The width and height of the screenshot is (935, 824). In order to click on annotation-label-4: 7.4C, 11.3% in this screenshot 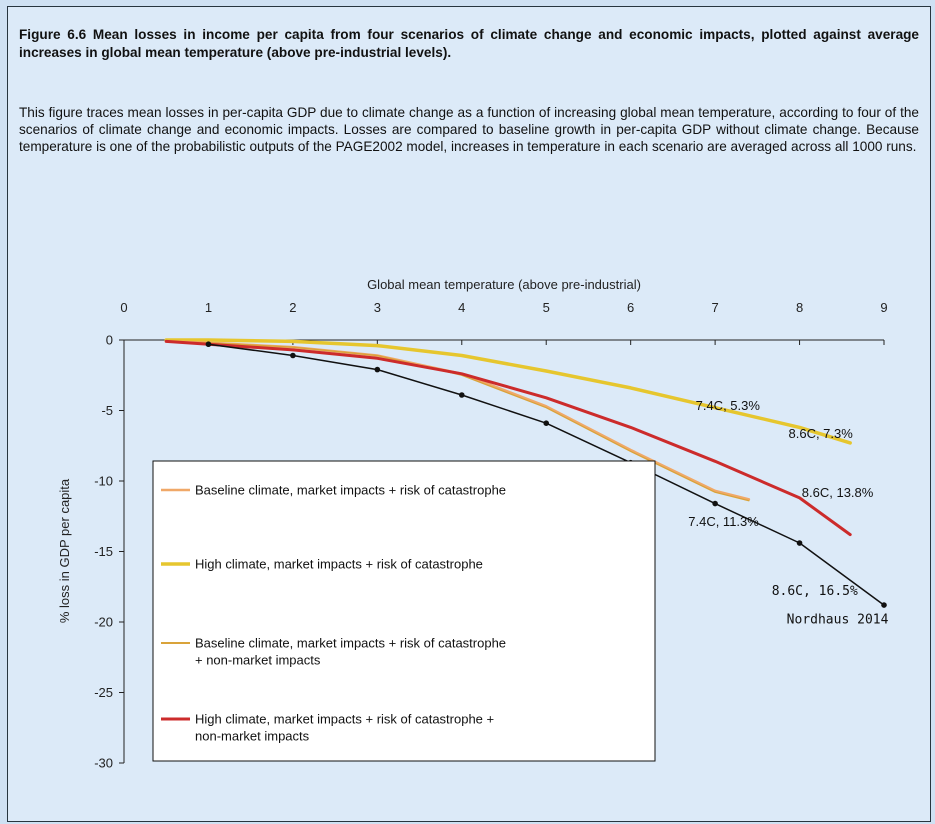, I will do `click(723, 521)`.